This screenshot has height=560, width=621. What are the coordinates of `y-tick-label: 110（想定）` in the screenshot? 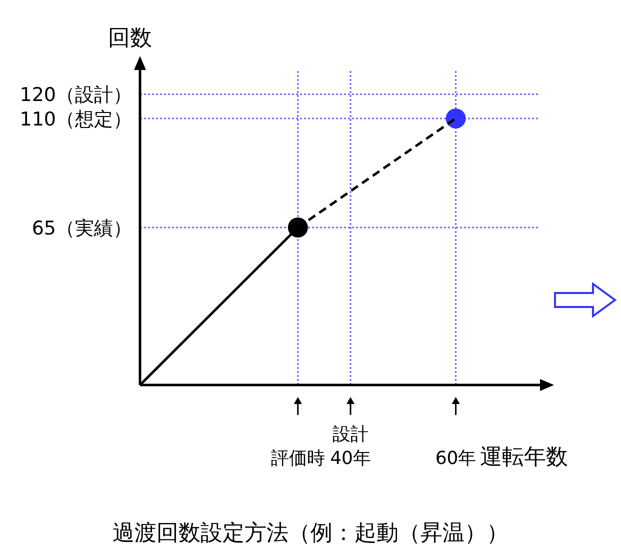 It's located at (76, 119).